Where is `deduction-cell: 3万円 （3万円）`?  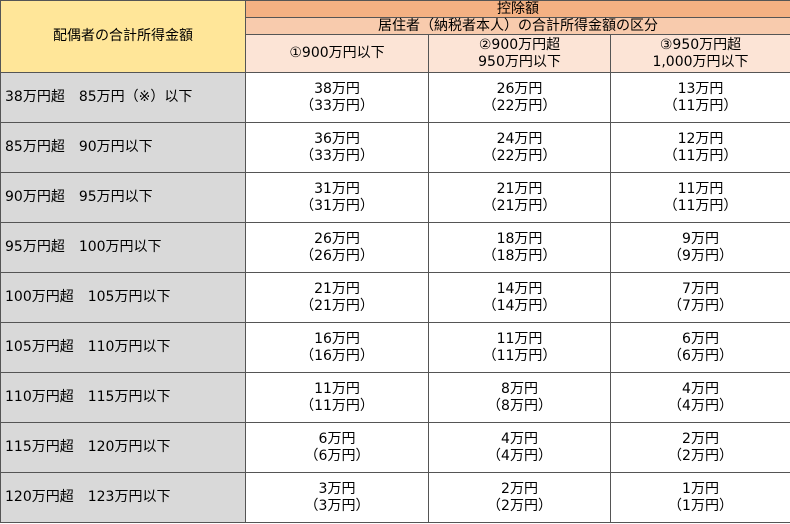
deduction-cell: 3万円 （3万円） is located at coordinates (337, 497).